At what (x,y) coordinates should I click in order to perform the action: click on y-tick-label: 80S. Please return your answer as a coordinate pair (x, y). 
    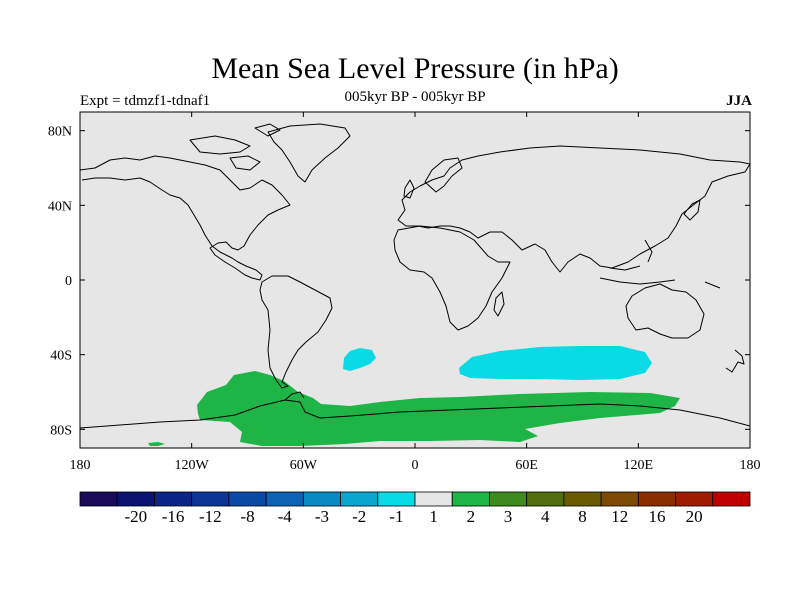
    Looking at the image, I should click on (61, 430).